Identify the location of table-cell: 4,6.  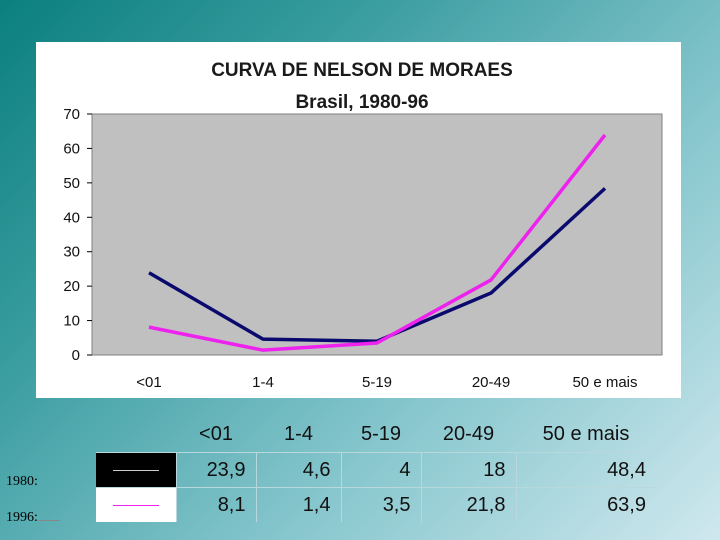
(298, 470).